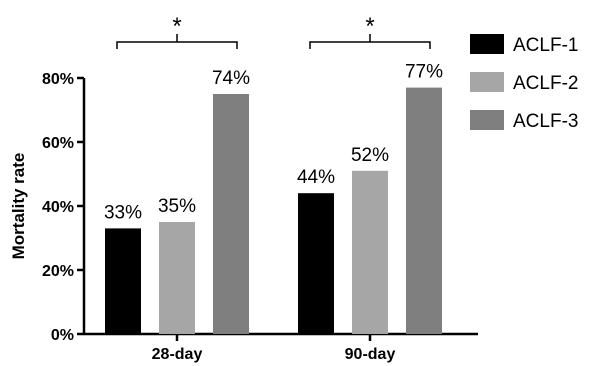 This screenshot has height=366, width=590. What do you see at coordinates (231, 78) in the screenshot?
I see `data-label: 74%` at bounding box center [231, 78].